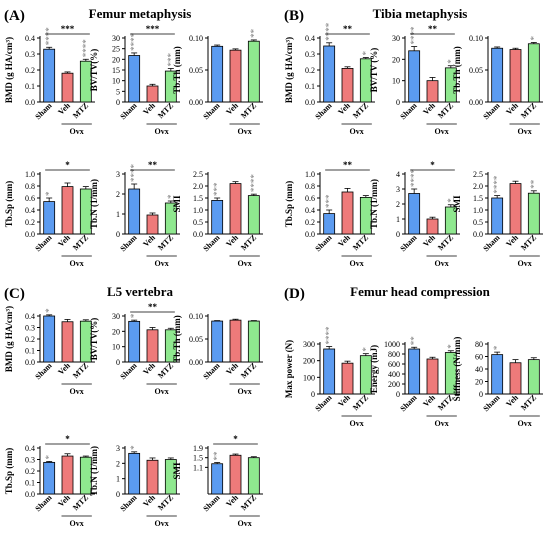 The height and width of the screenshot is (549, 550). What do you see at coordinates (118, 194) in the screenshot?
I see `y-tick-label: 2` at bounding box center [118, 194].